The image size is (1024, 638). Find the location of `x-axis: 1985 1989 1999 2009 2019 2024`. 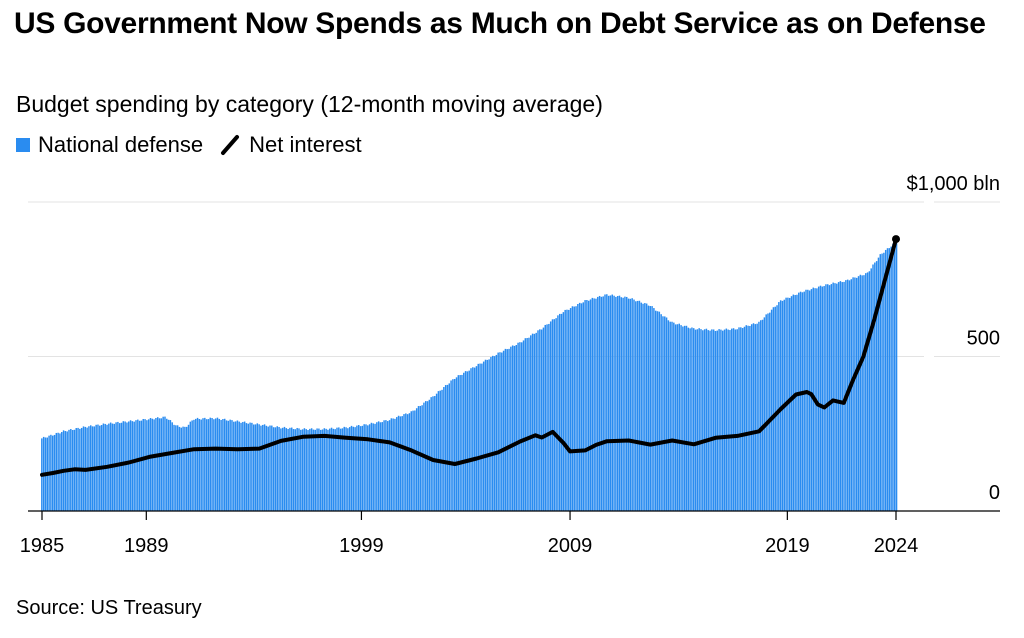

x-axis: 1985 1989 1999 2009 2019 2024 is located at coordinates (510, 533).